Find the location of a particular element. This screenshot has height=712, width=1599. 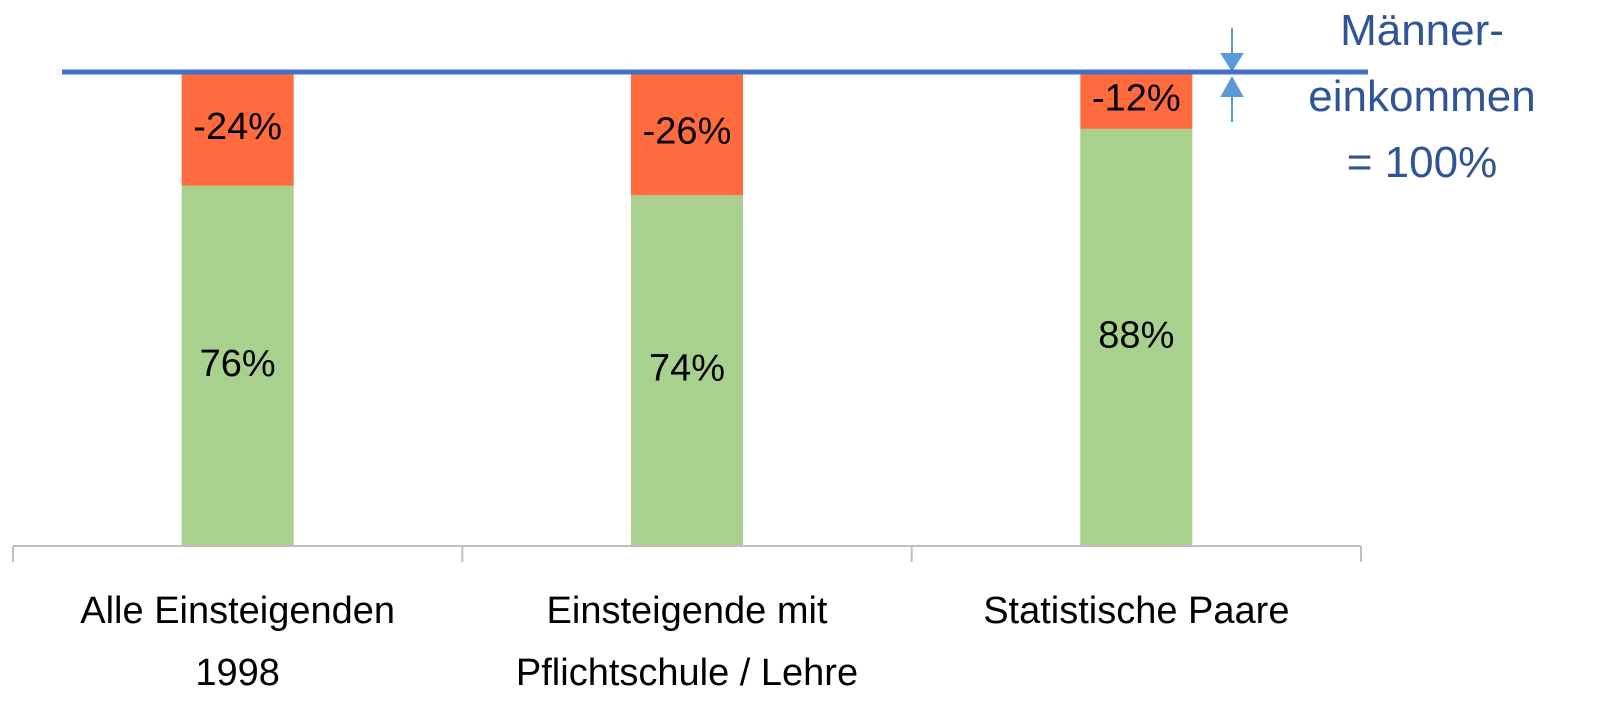

reference-label: Männer-einkommen = 100% is located at coordinates (1421, 96).